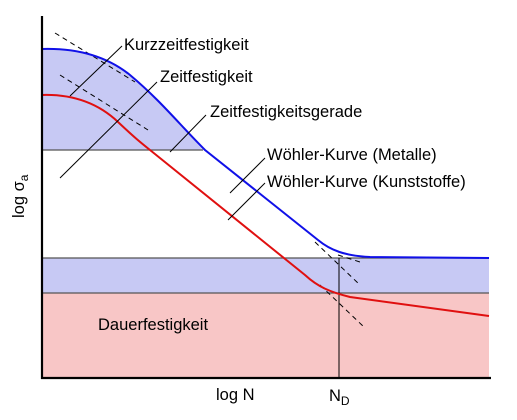 Image resolution: width=517 pixels, height=420 pixels. What do you see at coordinates (265, 275) in the screenshot?
I see `dauerfestigkeit-blue-band` at bounding box center [265, 275].